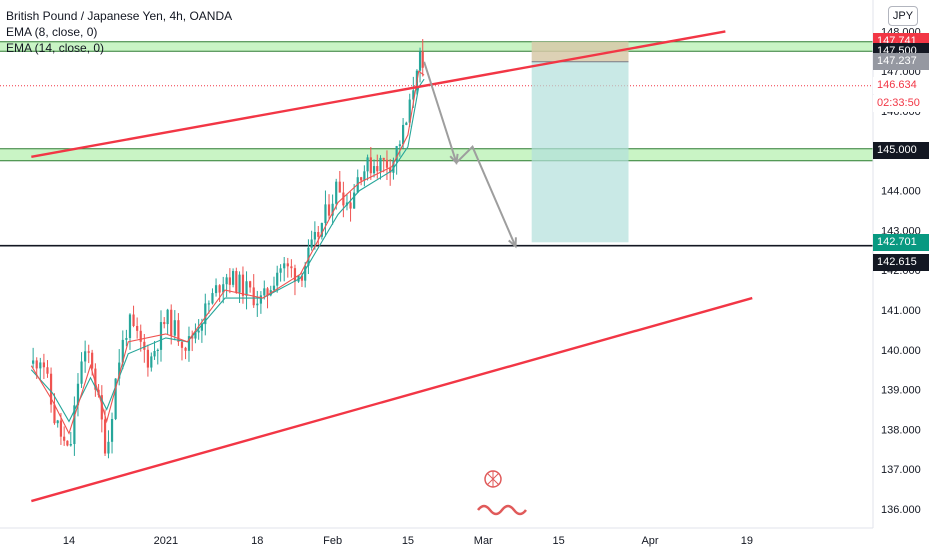 Image resolution: width=932 pixels, height=550 pixels. I want to click on x-tick-label: Feb, so click(332, 541).